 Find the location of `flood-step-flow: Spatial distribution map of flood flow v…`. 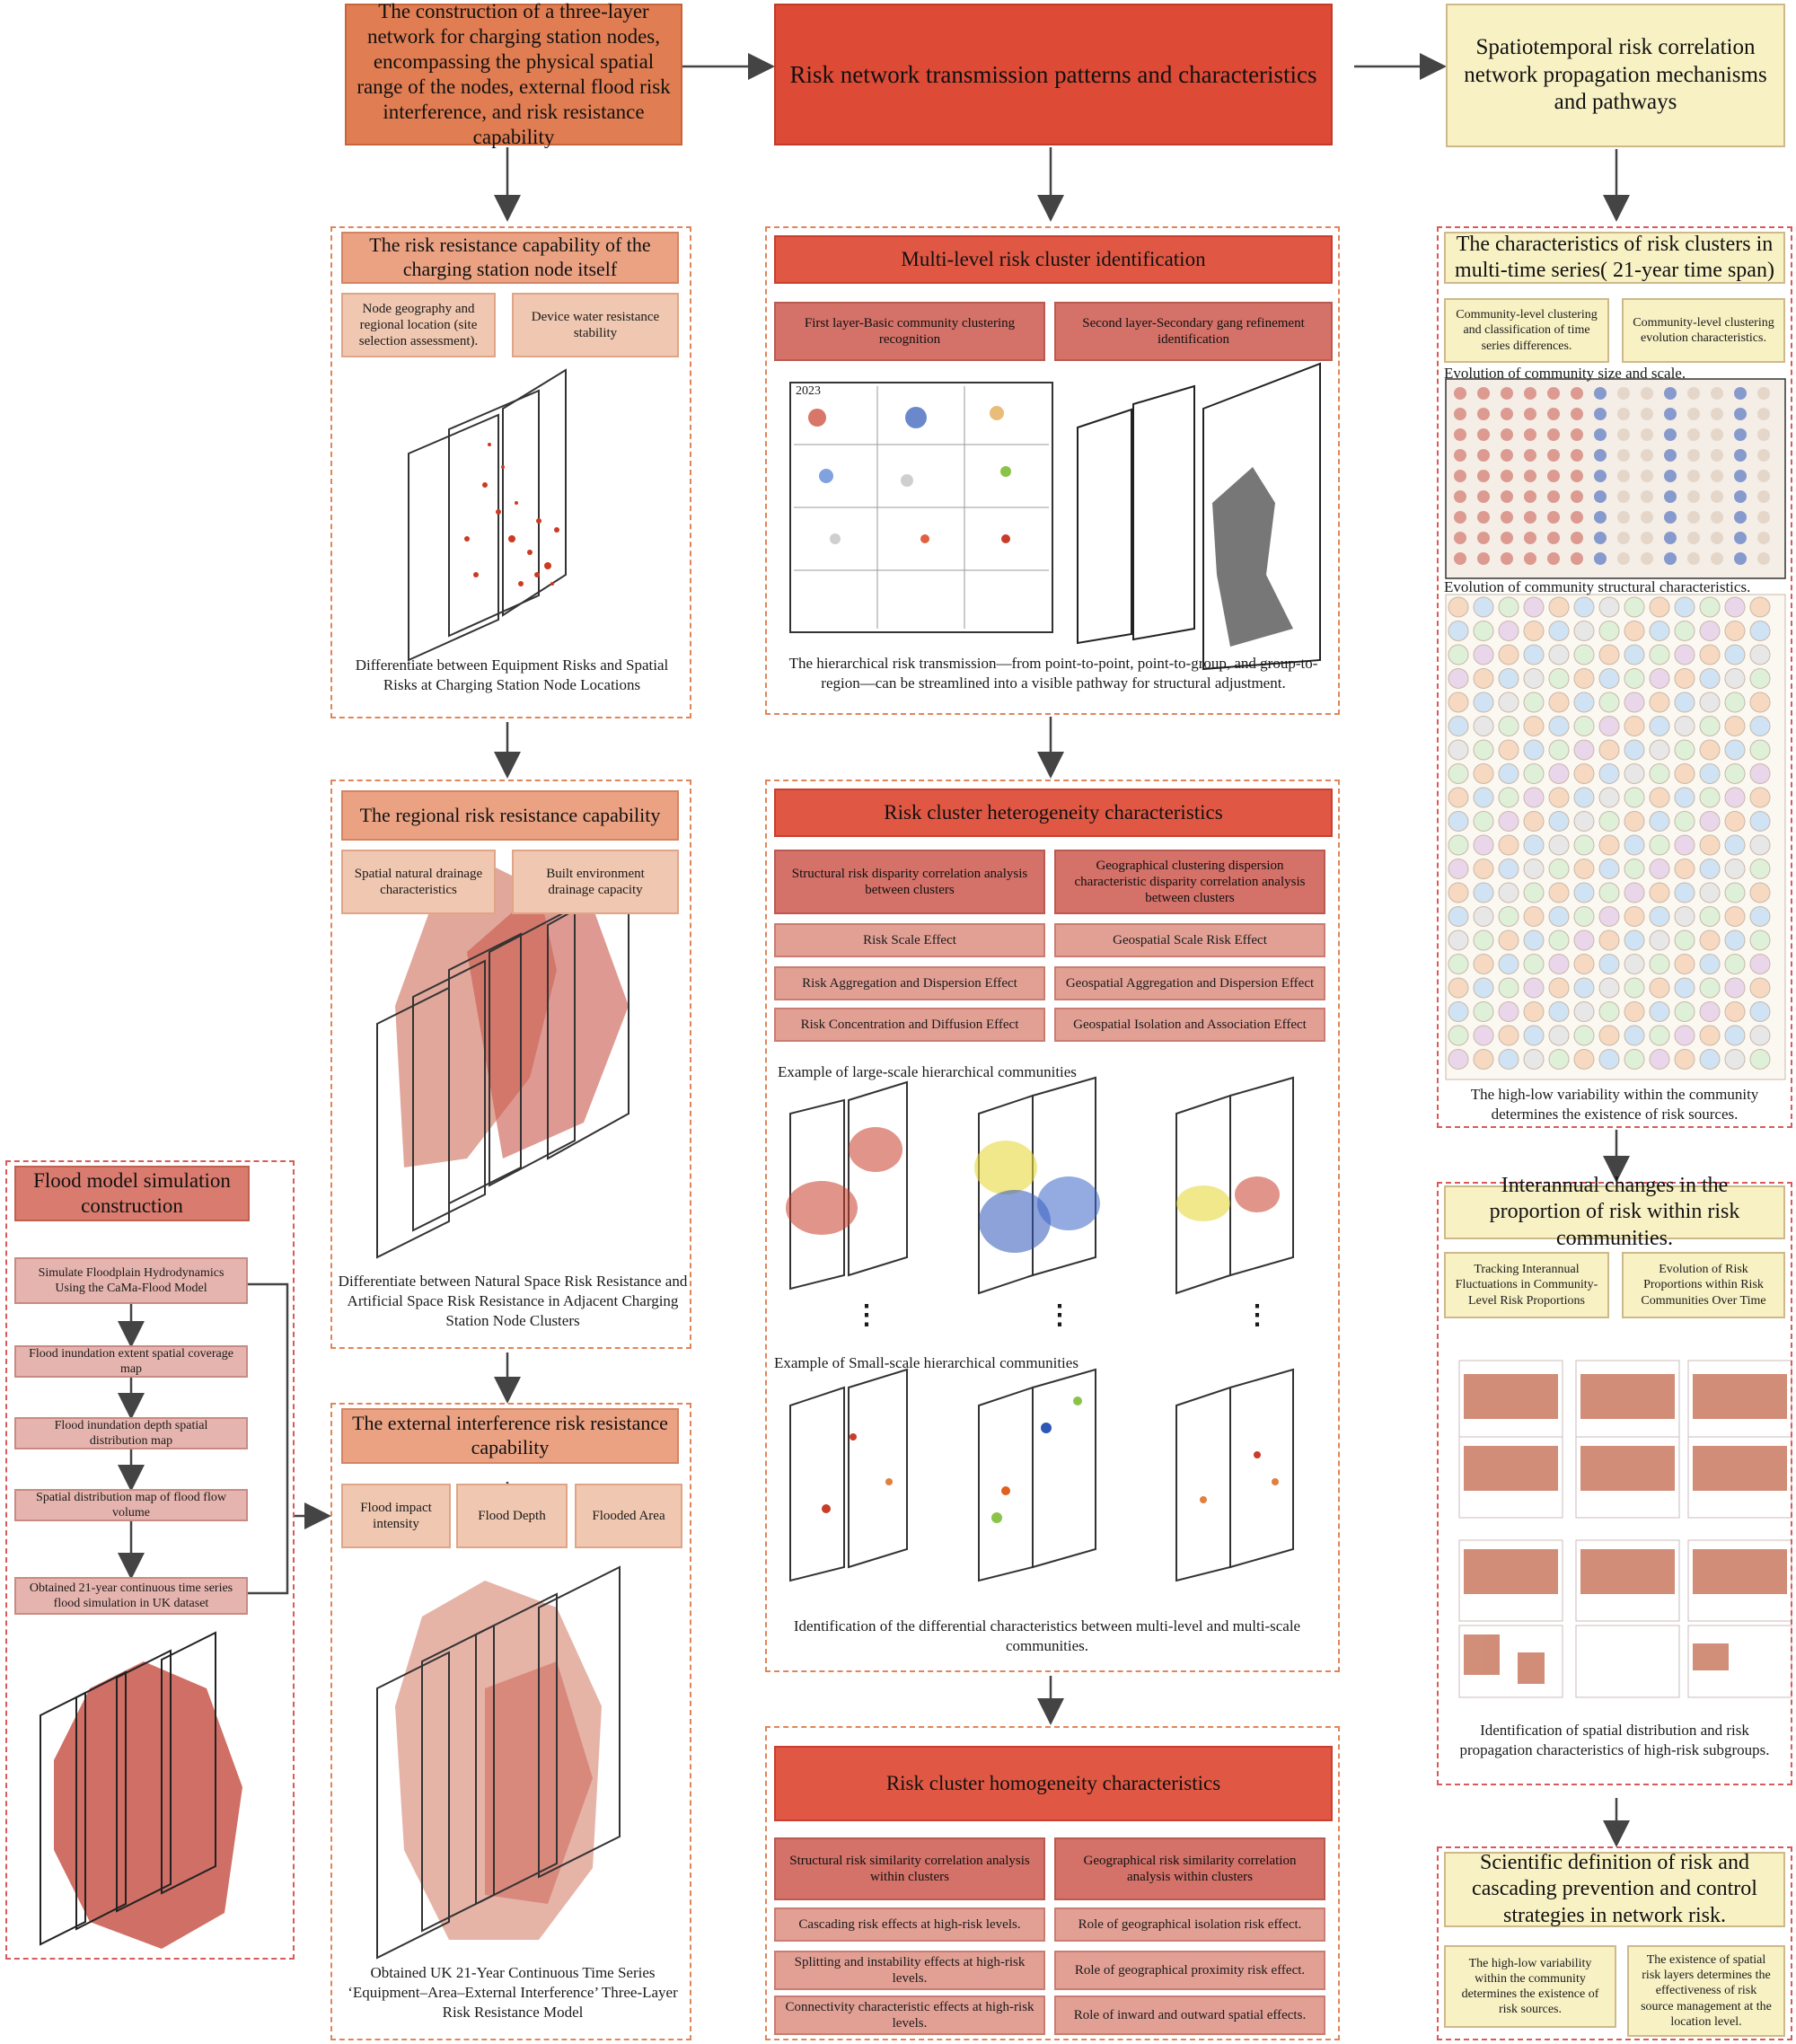

flood-step-flow: Spatial distribution map of flood flow v… is located at coordinates (131, 1505).